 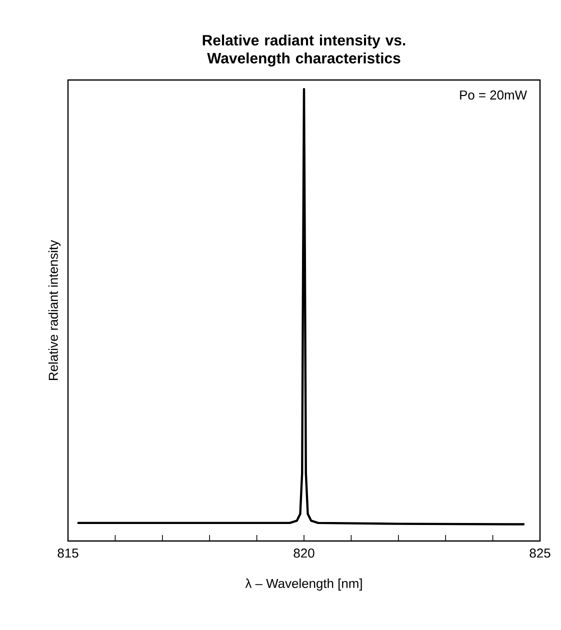 I want to click on y-axis-title: Relative radiant intensity, so click(x=54, y=310).